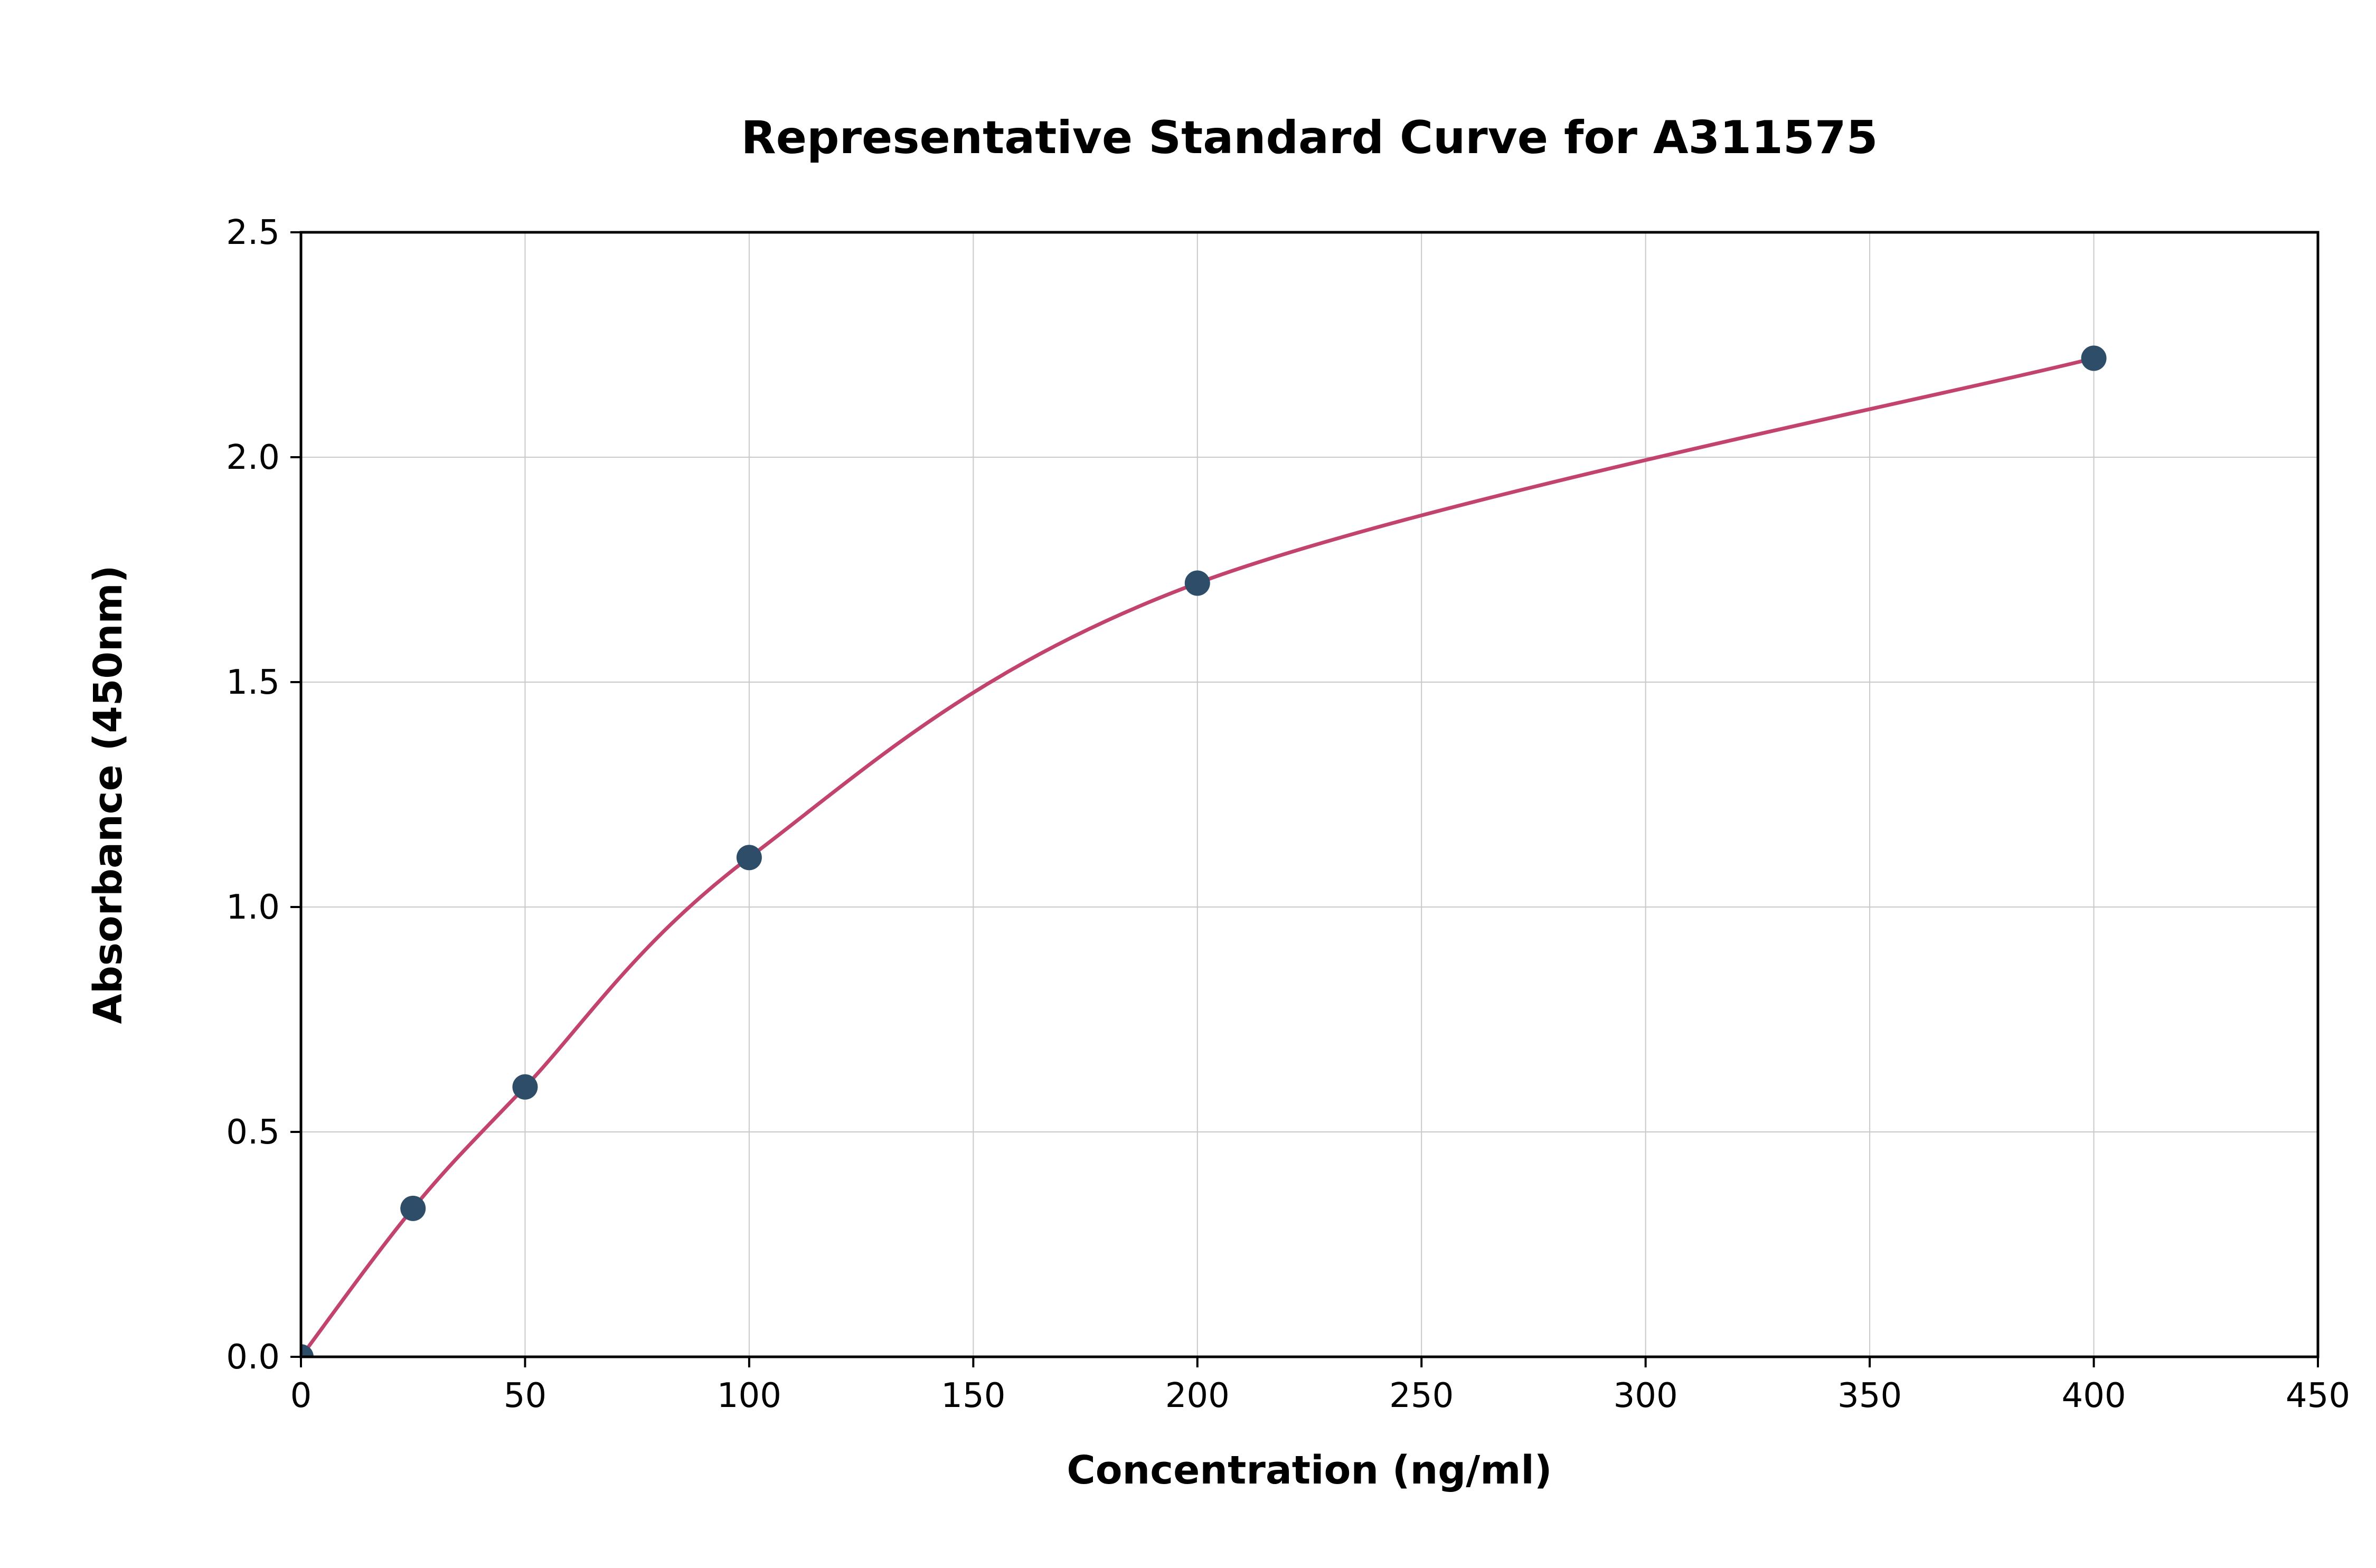 This screenshot has height=1568, width=2376. Describe the element at coordinates (1198, 1395) in the screenshot. I see `x-tick-label: 200` at that location.